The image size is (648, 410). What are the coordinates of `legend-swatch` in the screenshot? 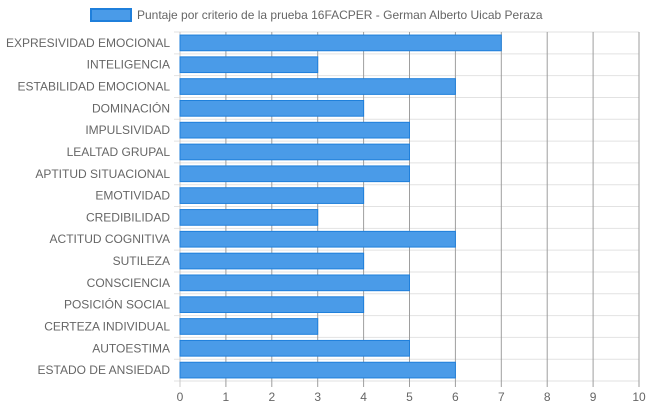 It's located at (111, 15).